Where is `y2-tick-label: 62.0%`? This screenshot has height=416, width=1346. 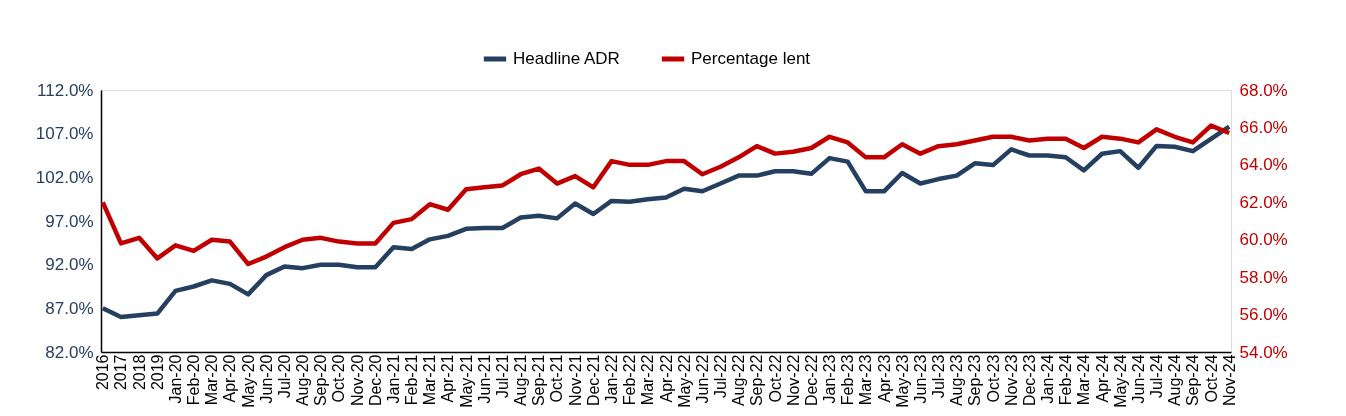 y2-tick-label: 62.0% is located at coordinates (1263, 202).